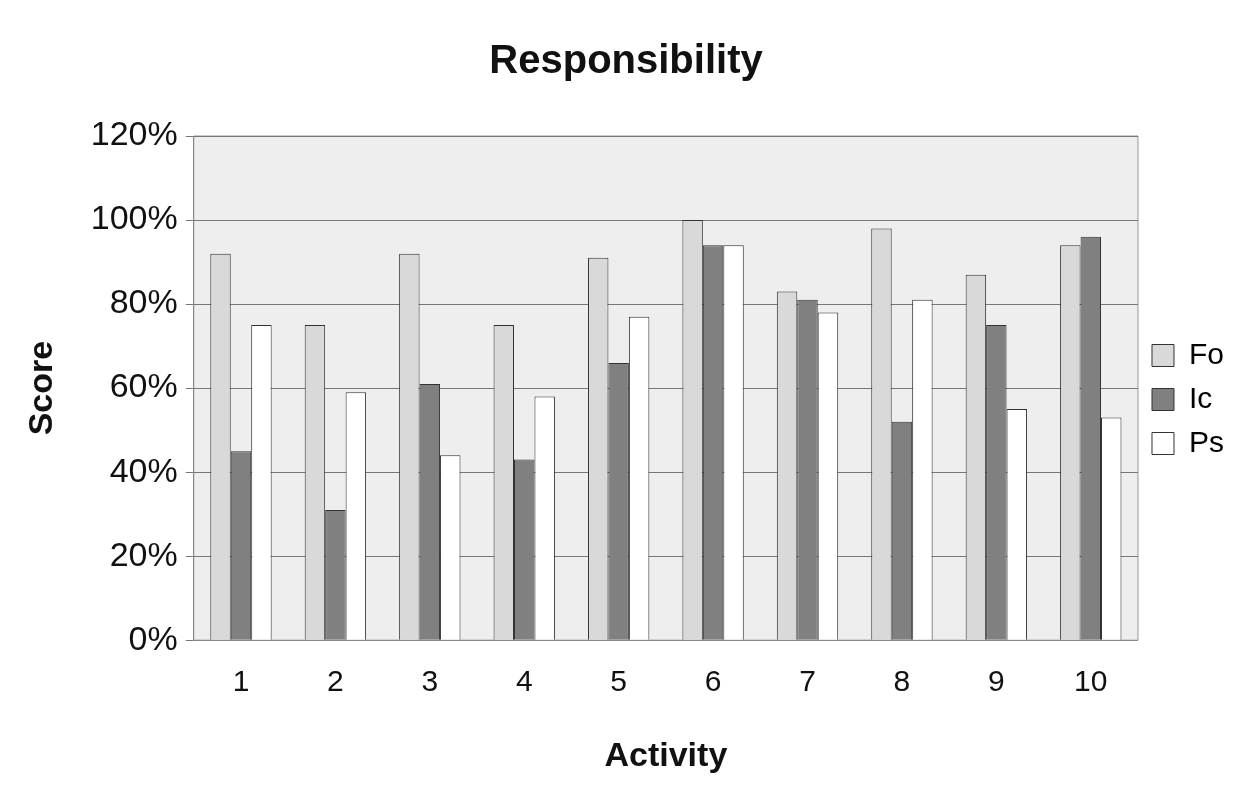  Describe the element at coordinates (902, 681) in the screenshot. I see `x-tick-label: 8` at that location.